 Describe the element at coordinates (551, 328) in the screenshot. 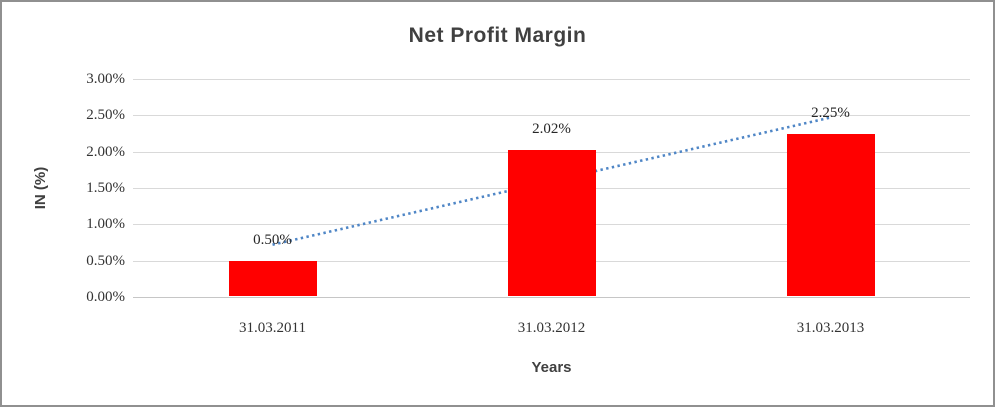

I see `x-tick-label: 31.03.2012` at that location.